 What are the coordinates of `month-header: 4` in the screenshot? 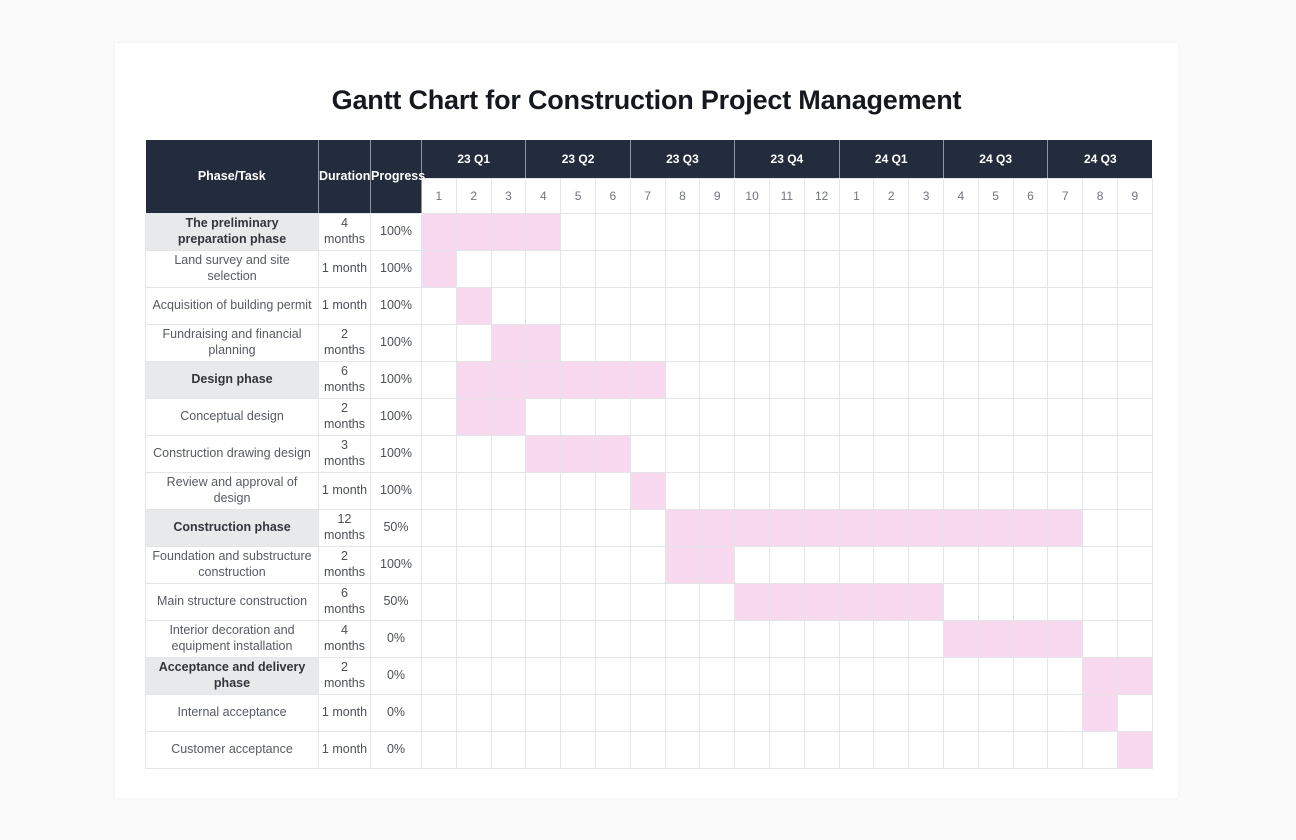 It's located at (543, 195).